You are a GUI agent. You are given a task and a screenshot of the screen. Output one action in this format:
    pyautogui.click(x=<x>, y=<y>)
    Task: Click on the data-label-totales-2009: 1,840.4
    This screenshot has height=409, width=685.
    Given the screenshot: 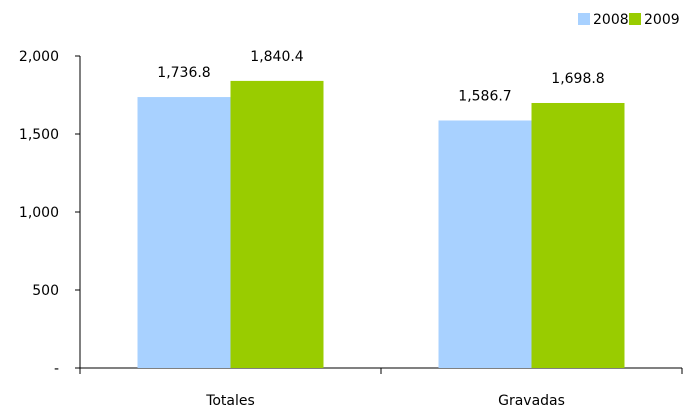 What is the action you would take?
    pyautogui.click(x=277, y=57)
    